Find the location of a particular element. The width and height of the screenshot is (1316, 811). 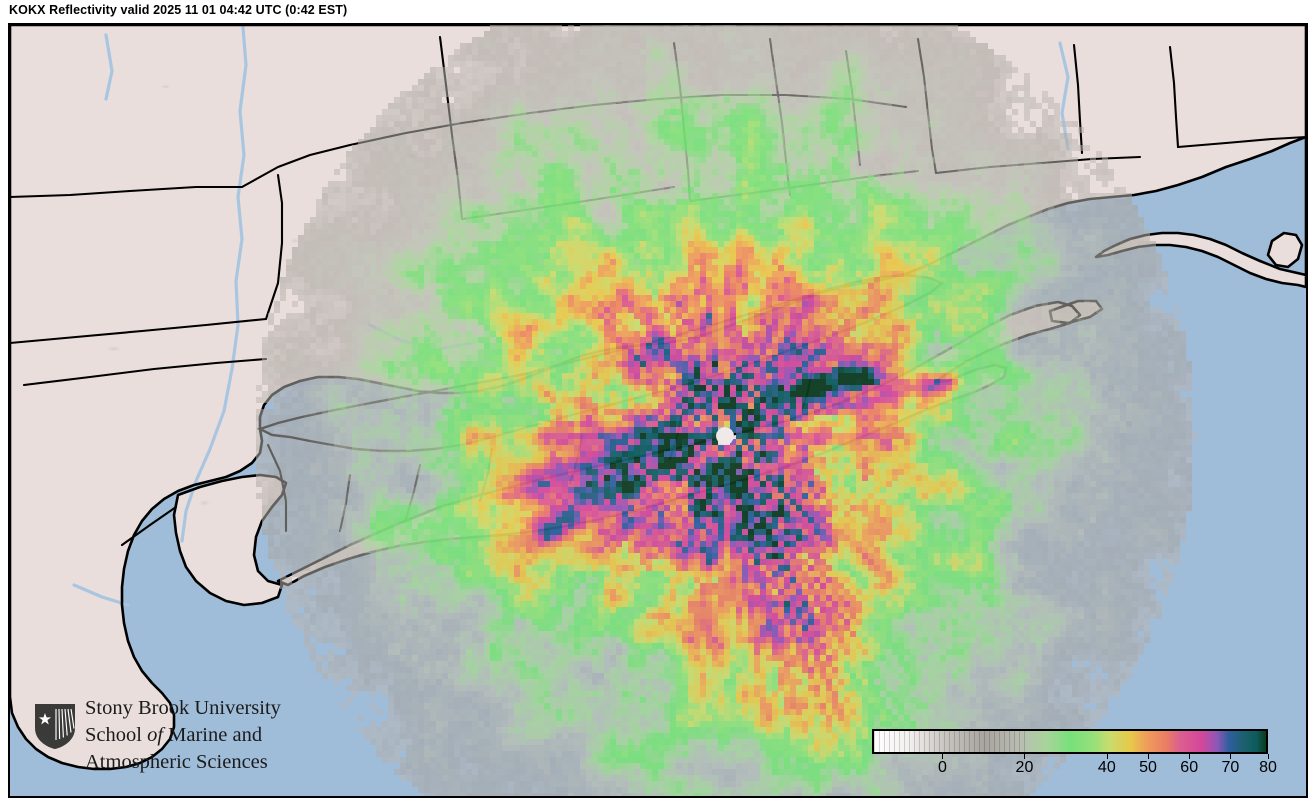

colorbar-tick-label: 20 is located at coordinates (1024, 767).